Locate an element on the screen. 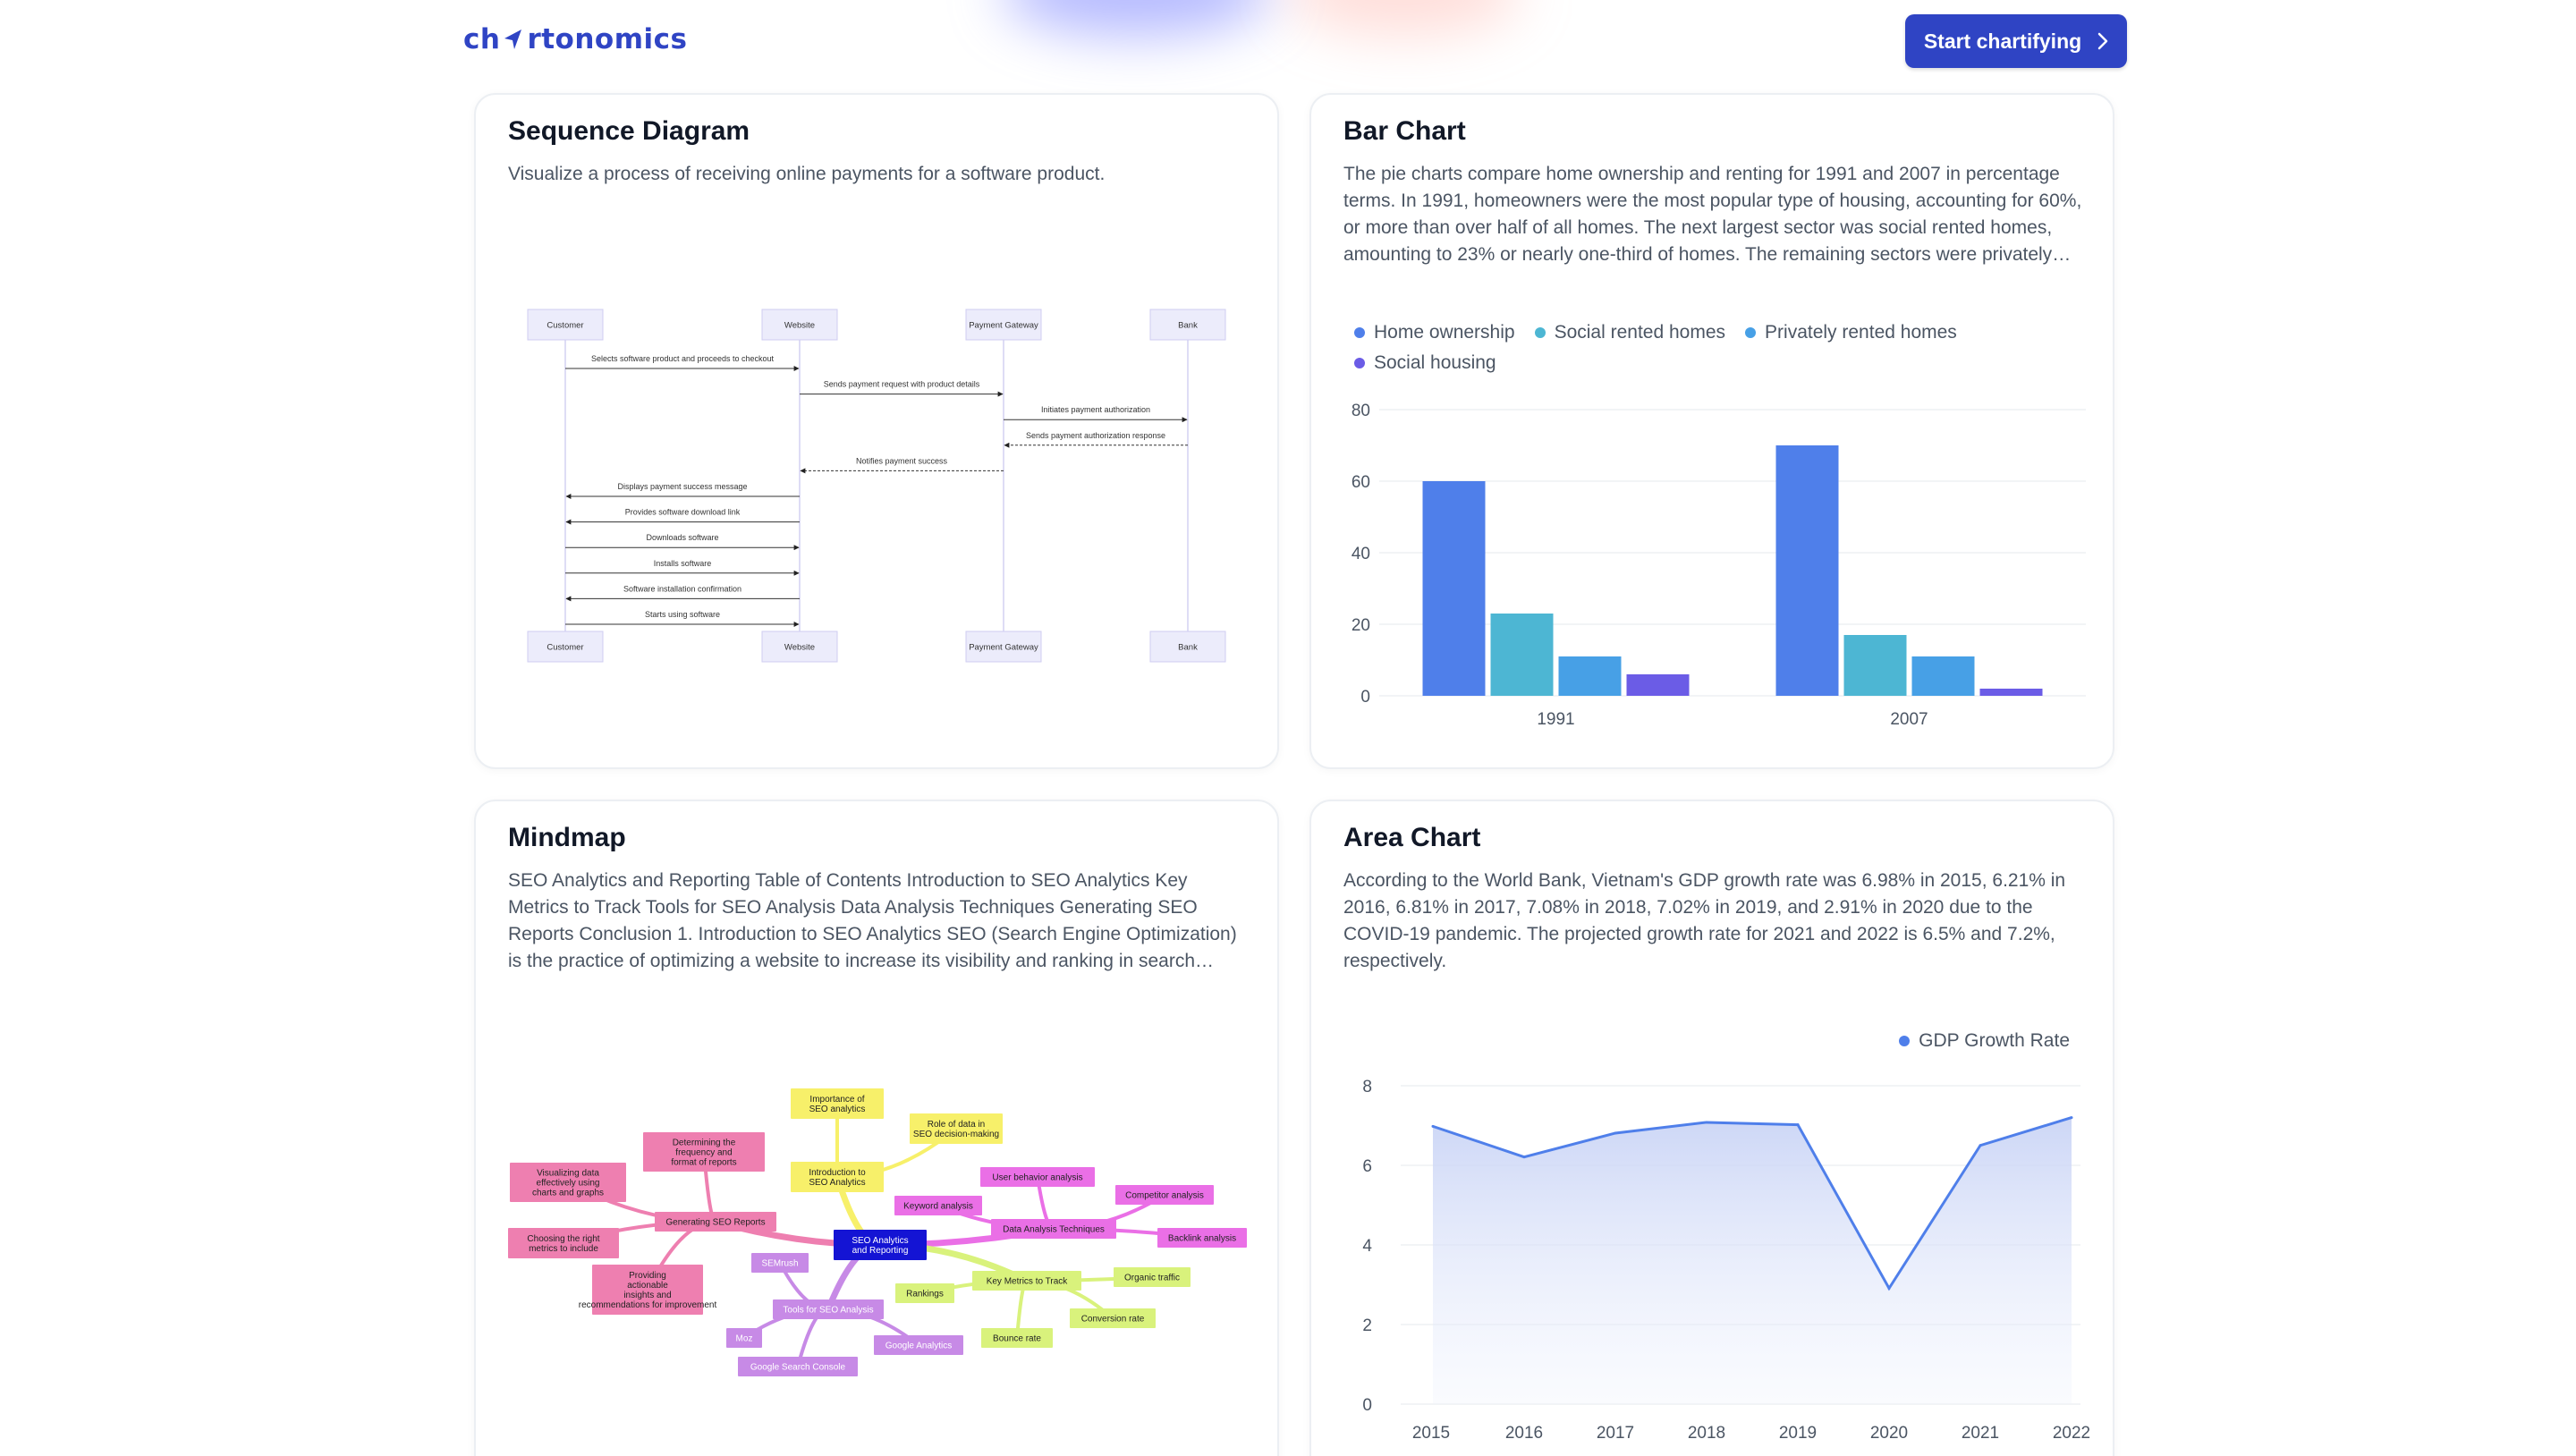  legend-item: Home ownership is located at coordinates (1434, 332).